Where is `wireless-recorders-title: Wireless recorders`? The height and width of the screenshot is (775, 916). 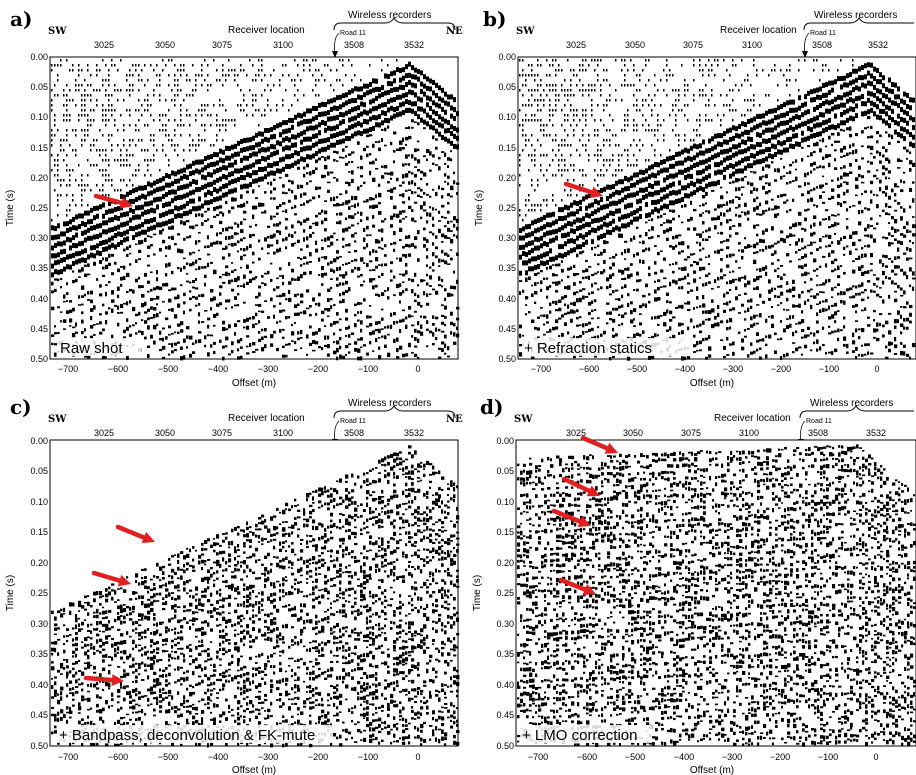
wireless-recorders-title: Wireless recorders is located at coordinates (389, 15).